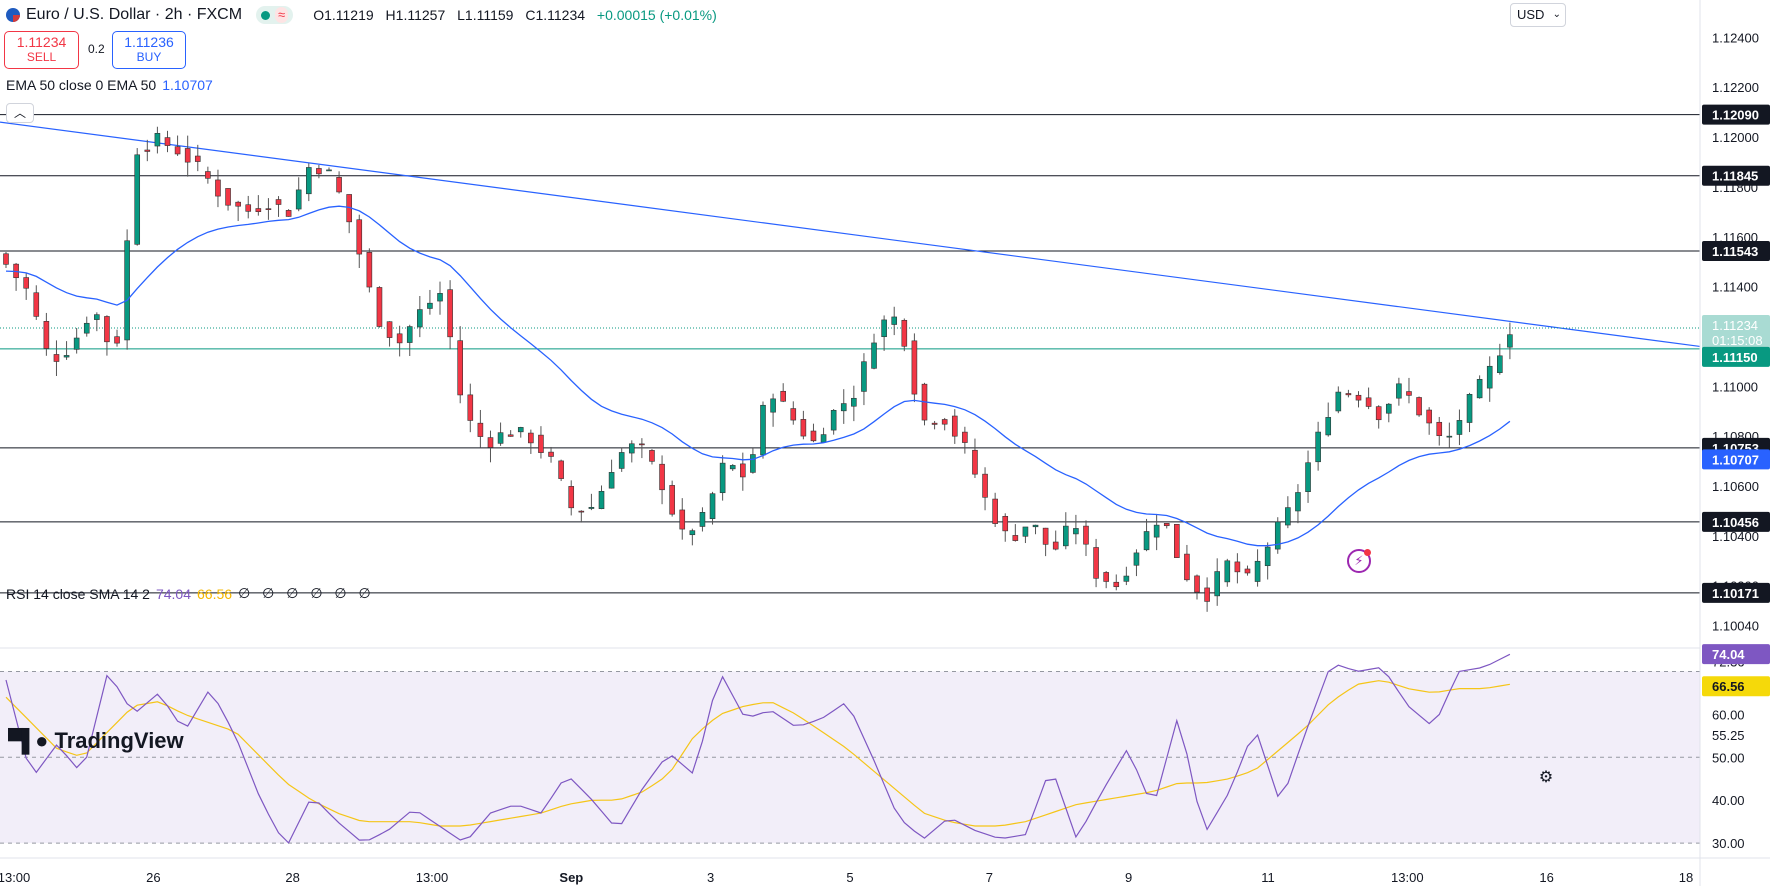 This screenshot has height=886, width=1770. I want to click on ema-price-label: 1.10707, so click(1736, 459).